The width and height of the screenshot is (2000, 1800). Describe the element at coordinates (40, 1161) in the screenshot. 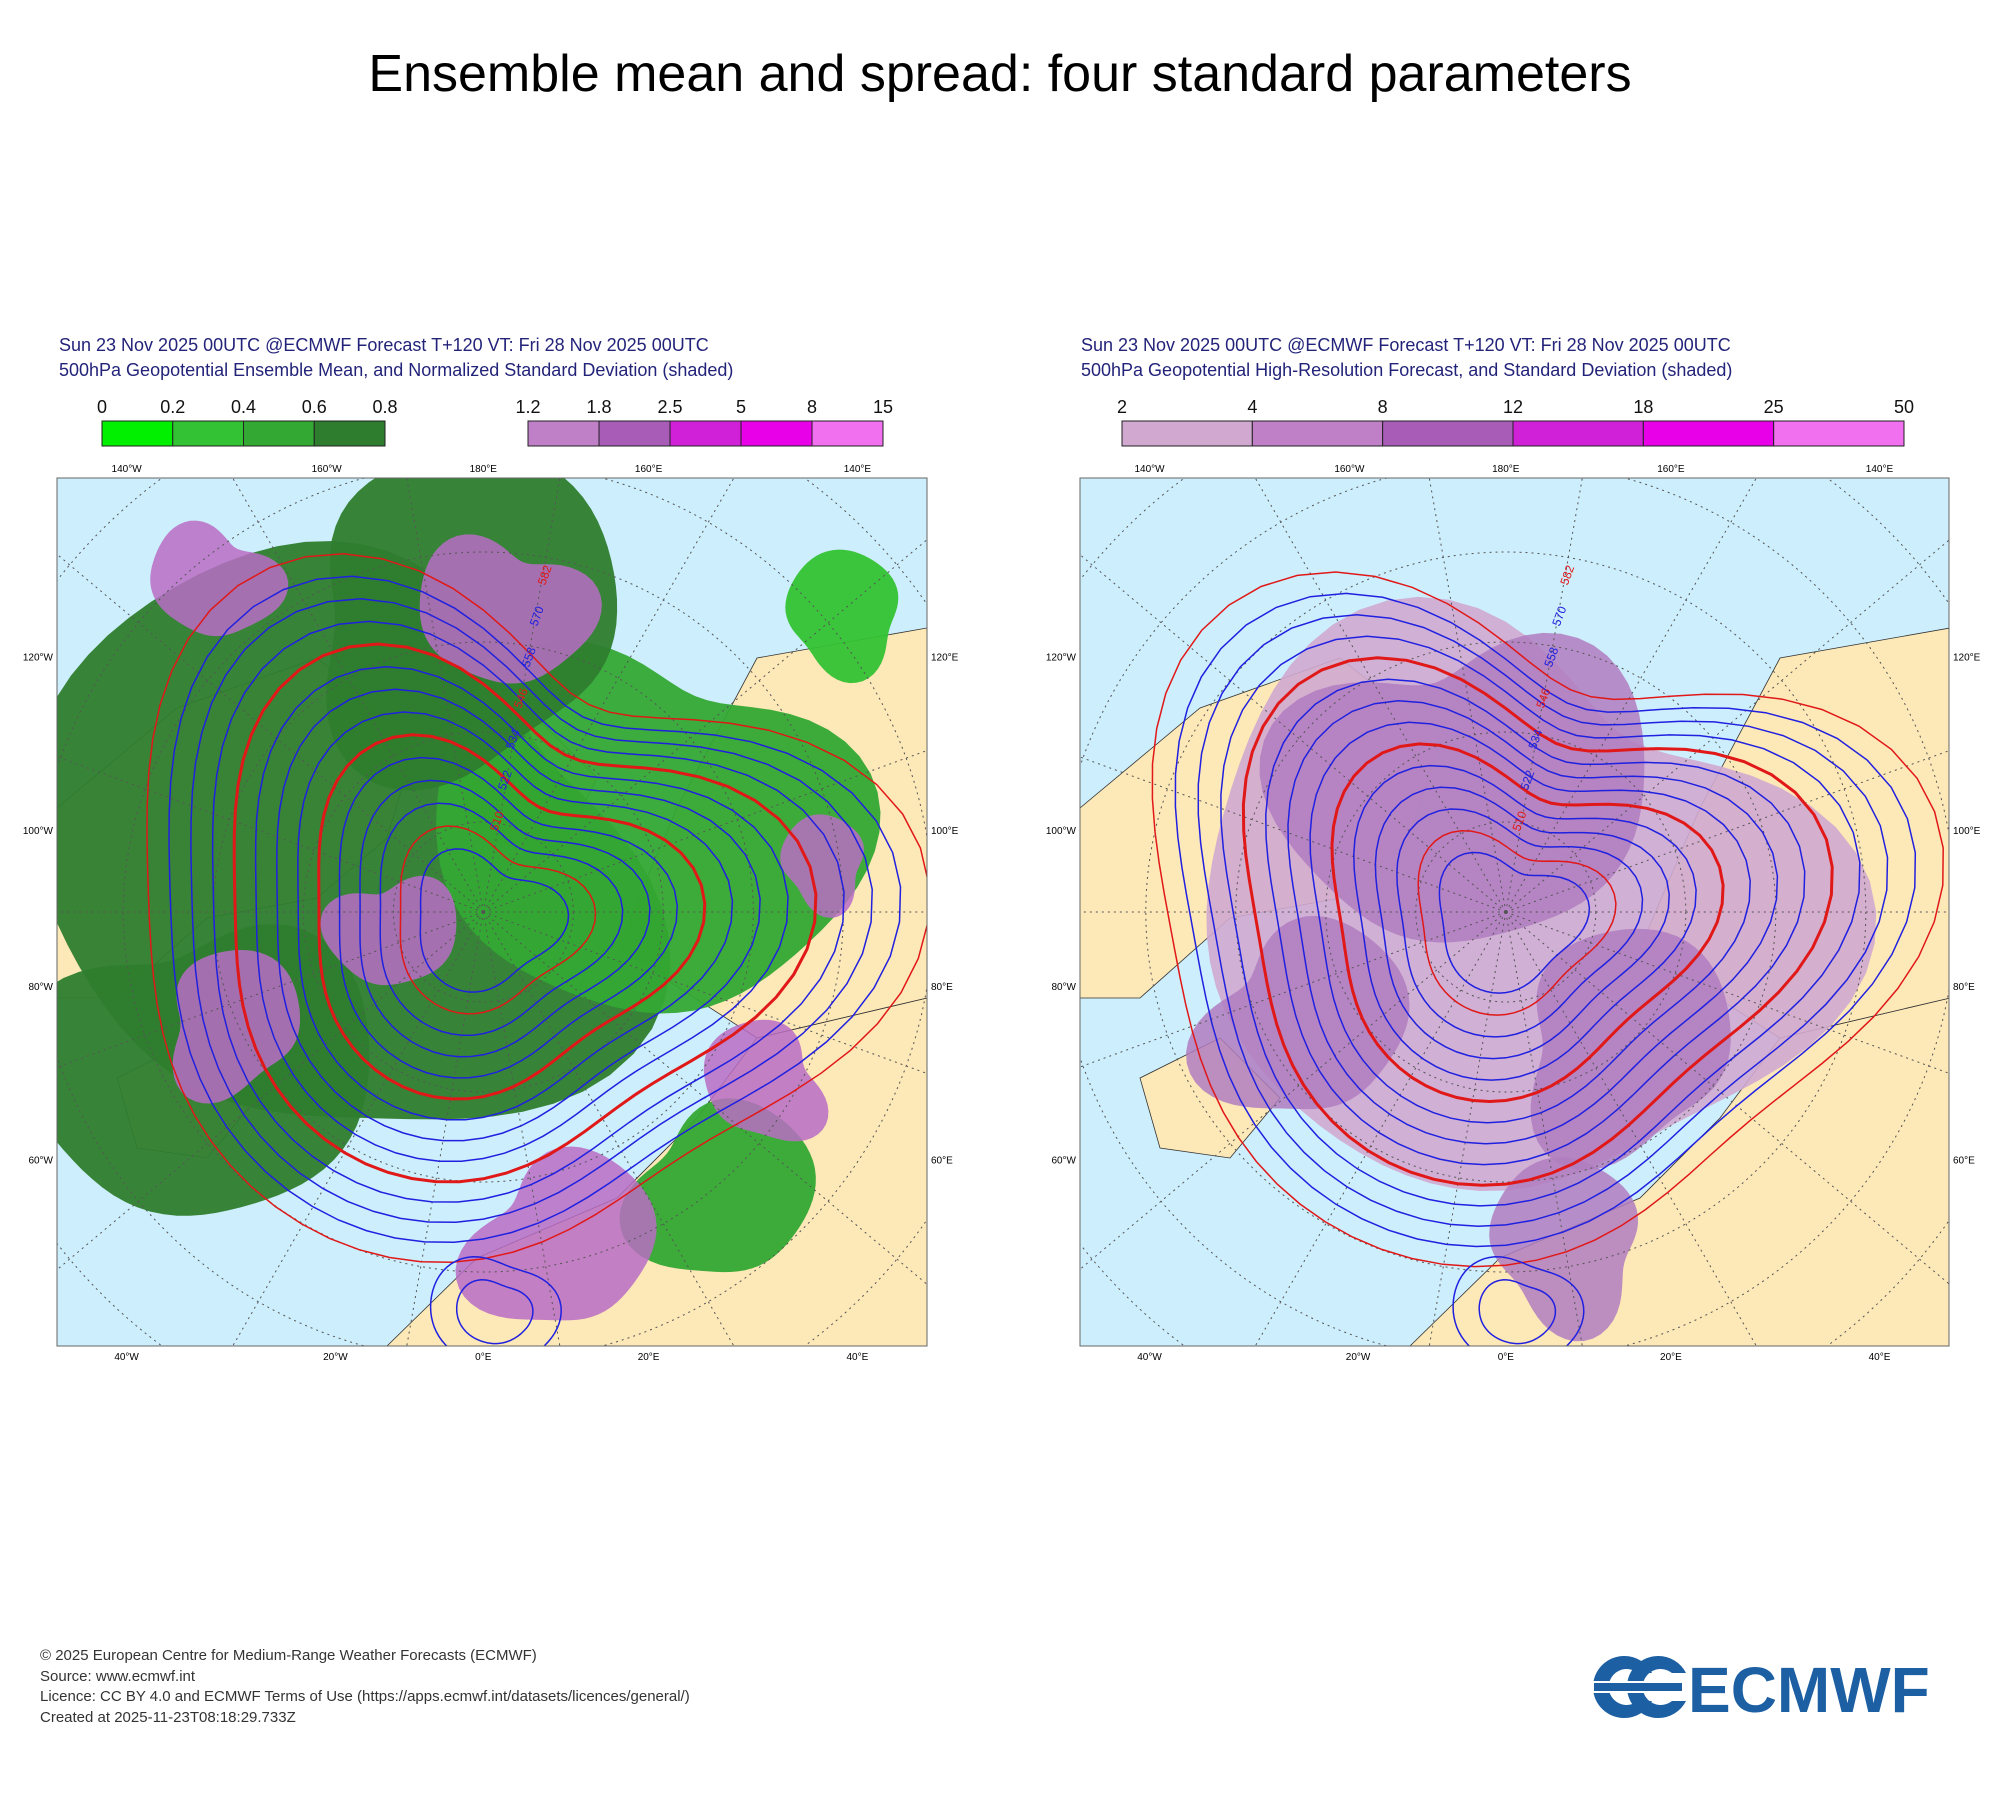

I see `lat-label: 60°W` at that location.